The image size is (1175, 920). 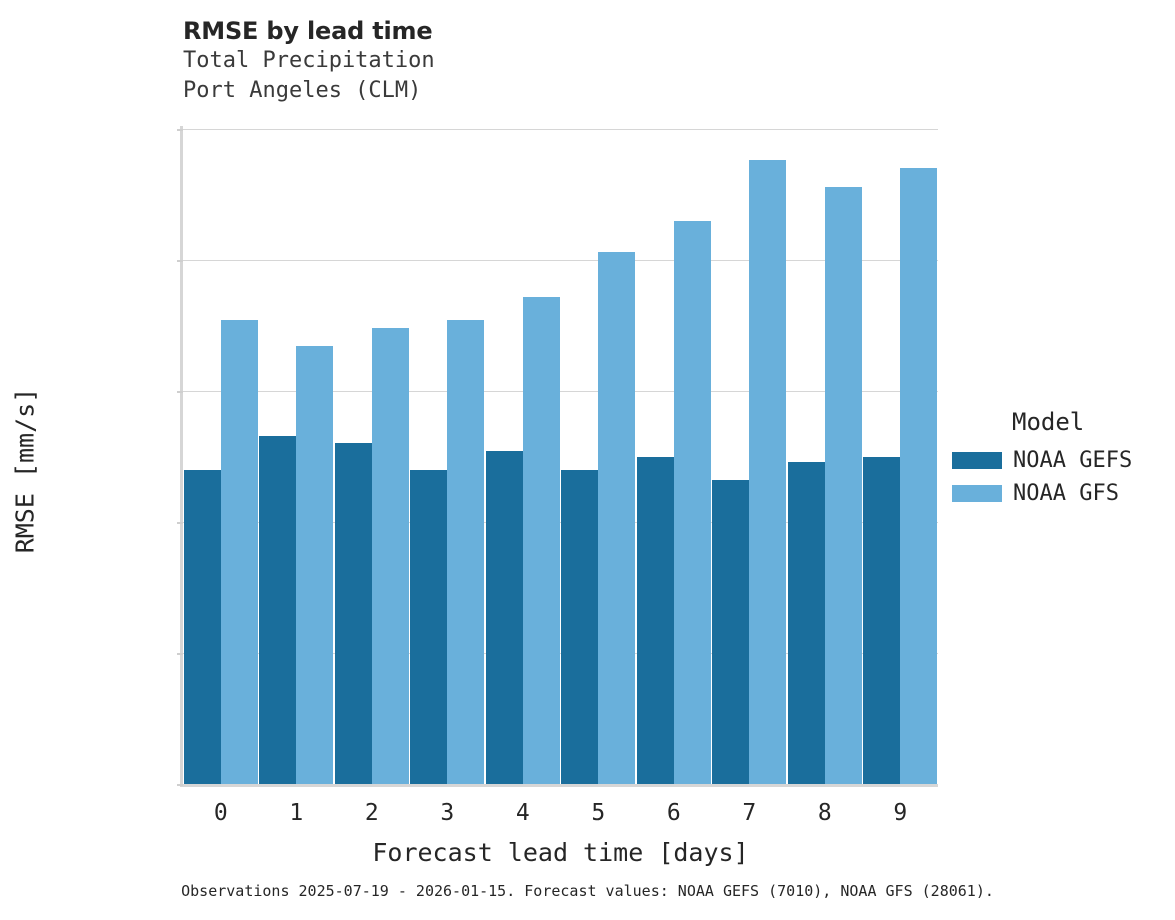 I want to click on legend-item-noaa-gfs: NOAA GFS, so click(x=1062, y=493).